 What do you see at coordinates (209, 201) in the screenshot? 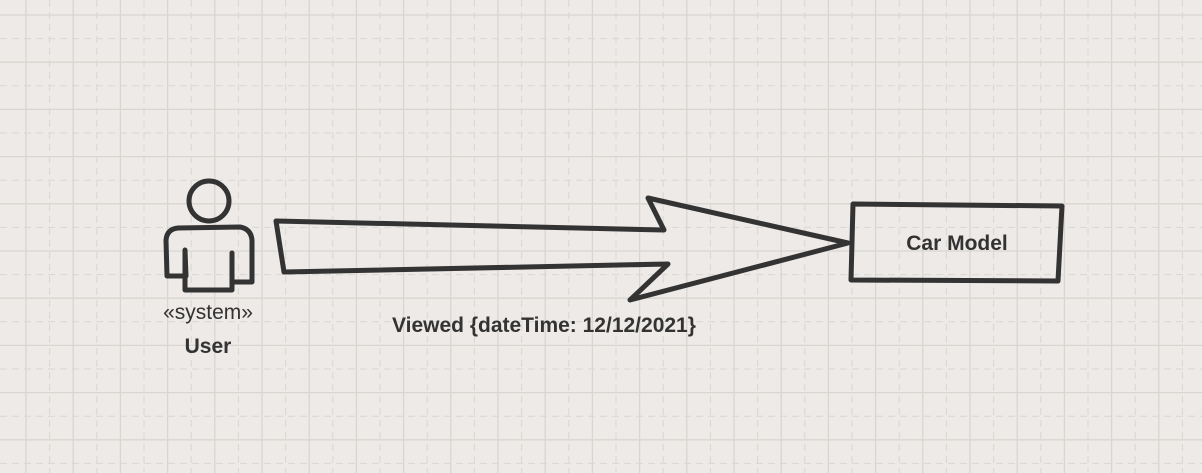
I see `actor-head` at bounding box center [209, 201].